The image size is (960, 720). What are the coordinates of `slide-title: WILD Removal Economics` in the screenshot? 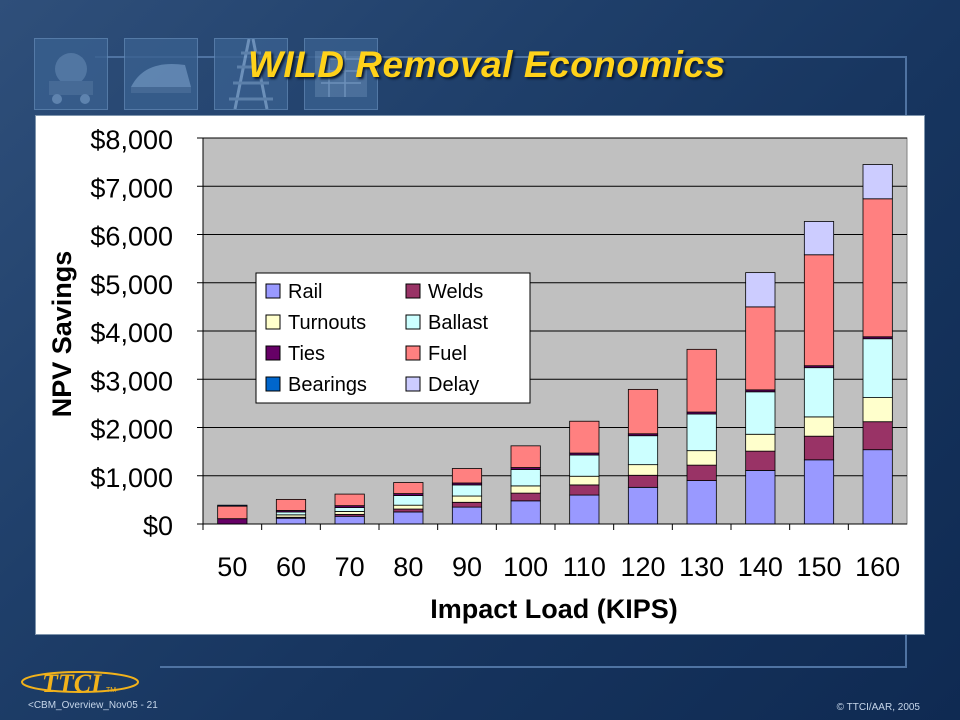 It's located at (487, 64).